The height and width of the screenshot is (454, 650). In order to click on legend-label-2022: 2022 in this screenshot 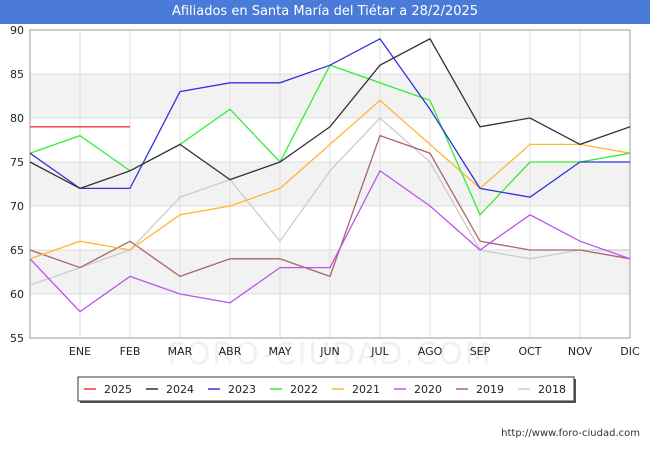, I will do `click(304, 389)`.